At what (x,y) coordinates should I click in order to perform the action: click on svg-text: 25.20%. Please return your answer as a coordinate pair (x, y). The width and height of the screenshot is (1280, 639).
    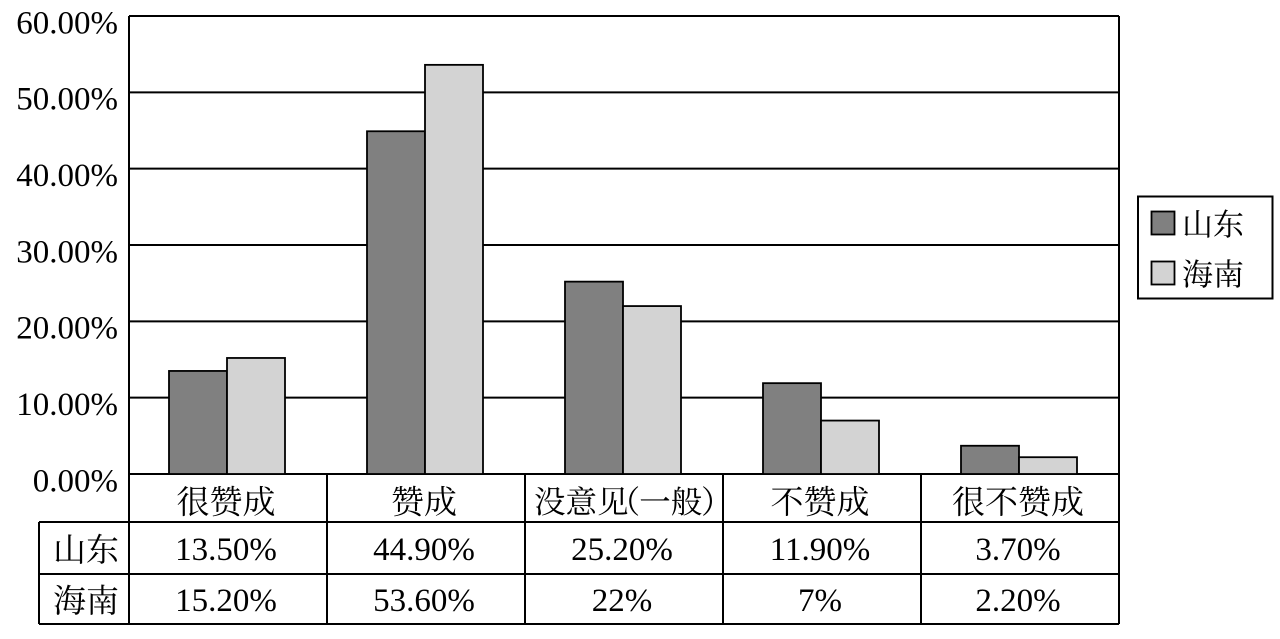
    Looking at the image, I should click on (622, 550).